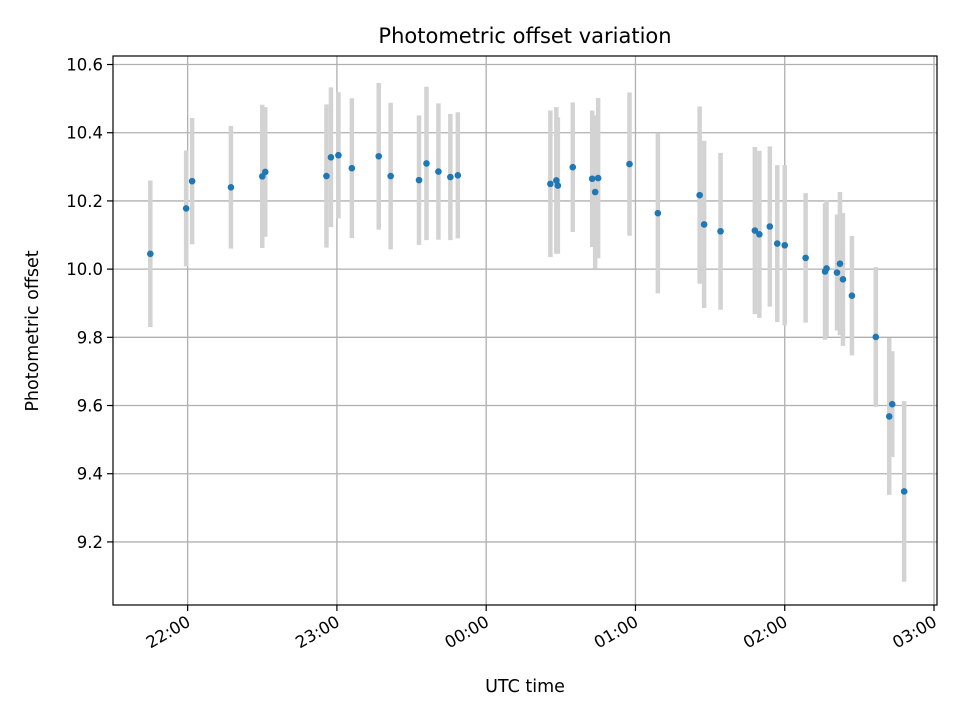 The height and width of the screenshot is (720, 960). What do you see at coordinates (84, 65) in the screenshot?
I see `y-tick-label: 10.6` at bounding box center [84, 65].